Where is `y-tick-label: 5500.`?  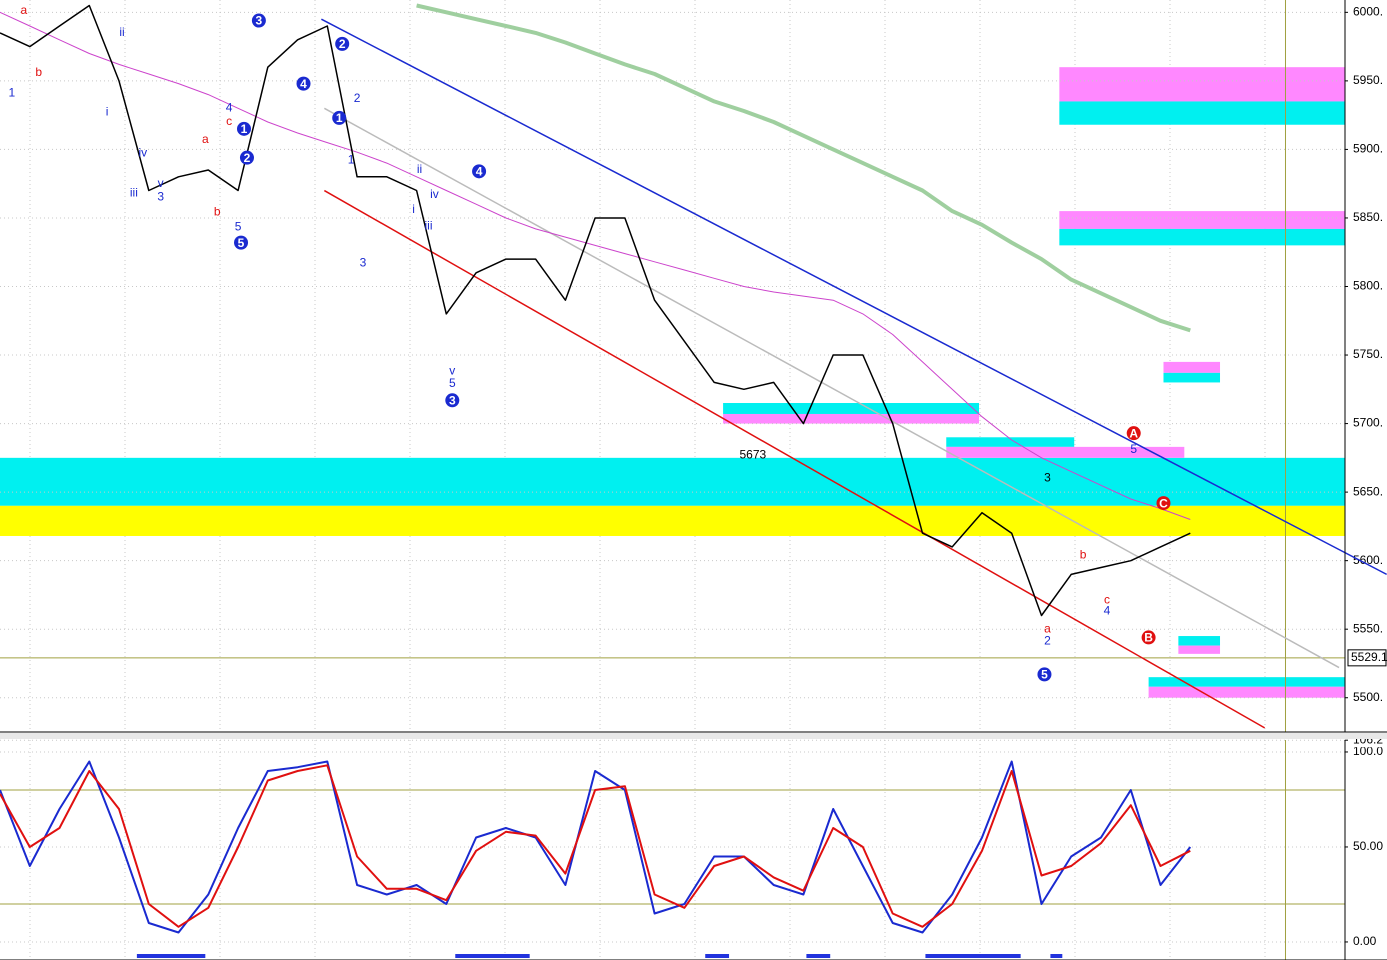
y-tick-label: 5500. is located at coordinates (1368, 697).